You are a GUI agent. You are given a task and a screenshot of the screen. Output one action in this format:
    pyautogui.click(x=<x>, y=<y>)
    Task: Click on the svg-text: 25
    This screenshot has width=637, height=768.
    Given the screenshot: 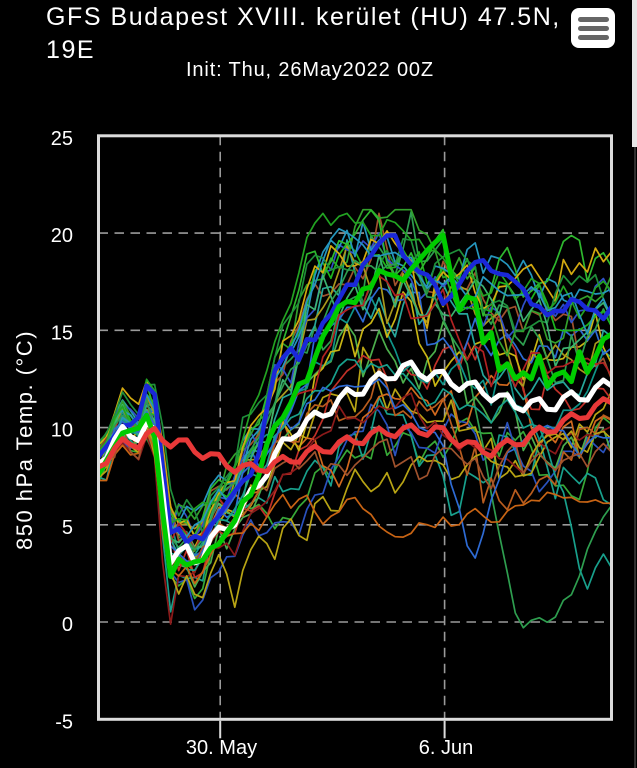 What is the action you would take?
    pyautogui.click(x=62, y=139)
    